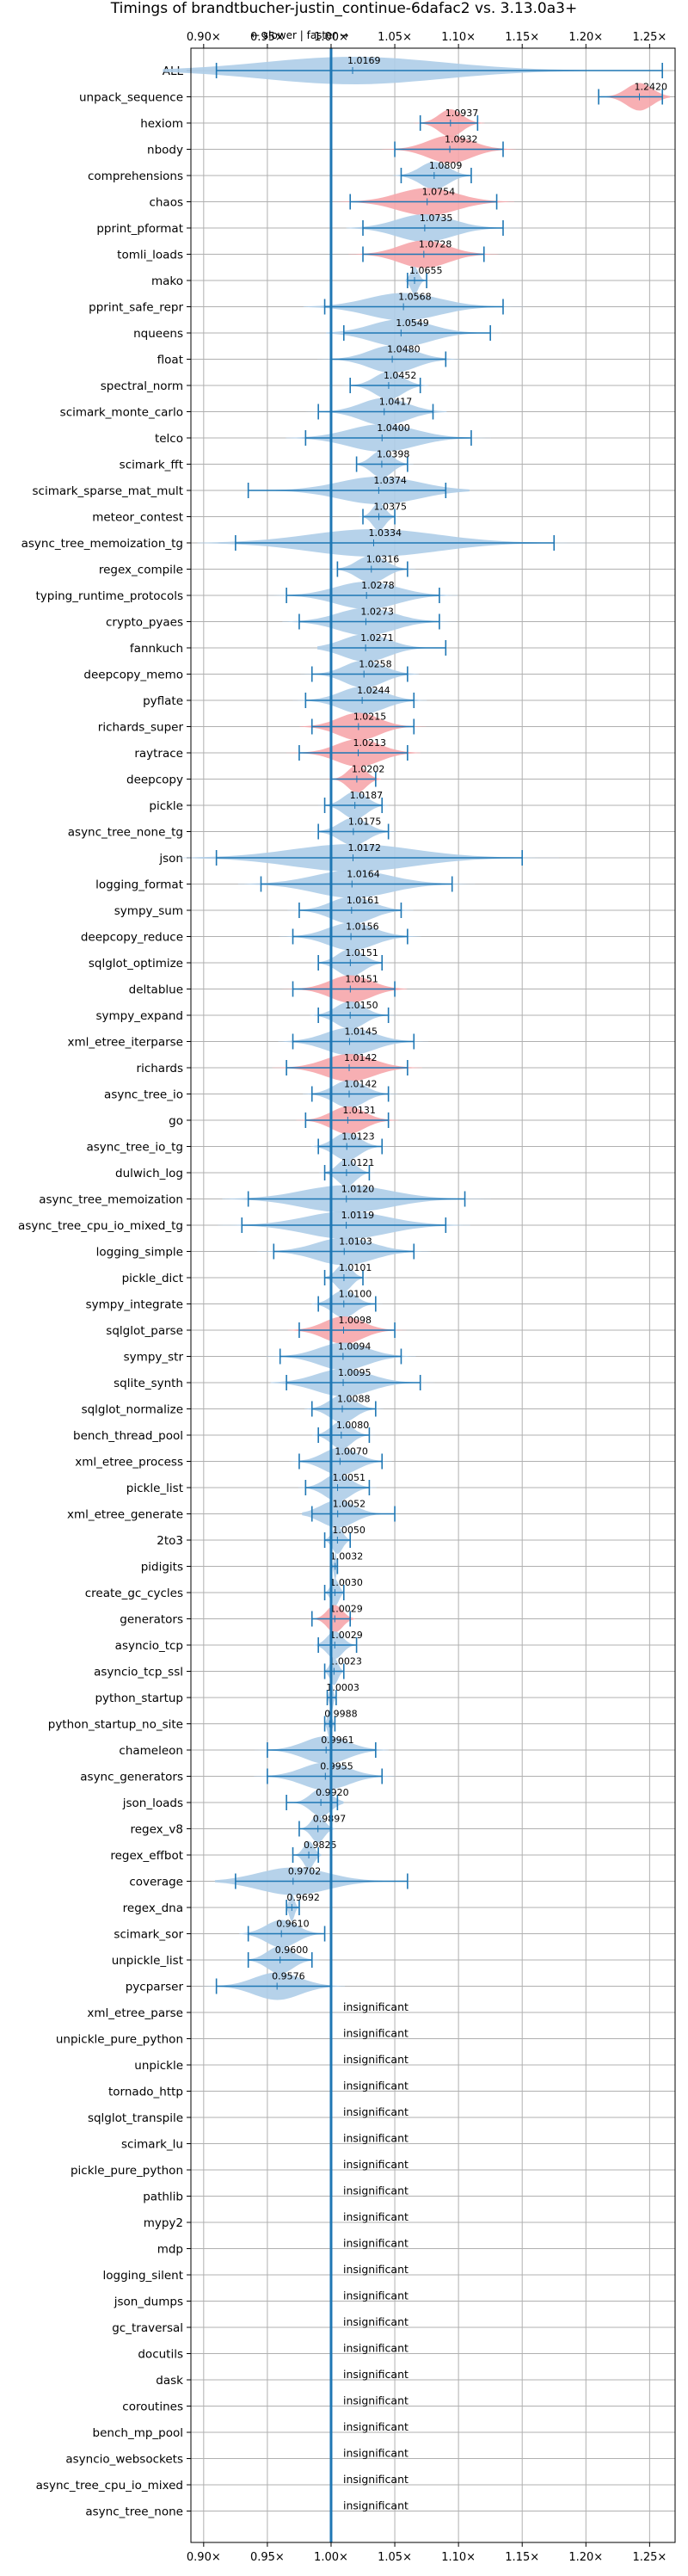 This screenshot has width=688, height=2576. I want to click on benchmark-label: dulwich_log, so click(149, 1174).